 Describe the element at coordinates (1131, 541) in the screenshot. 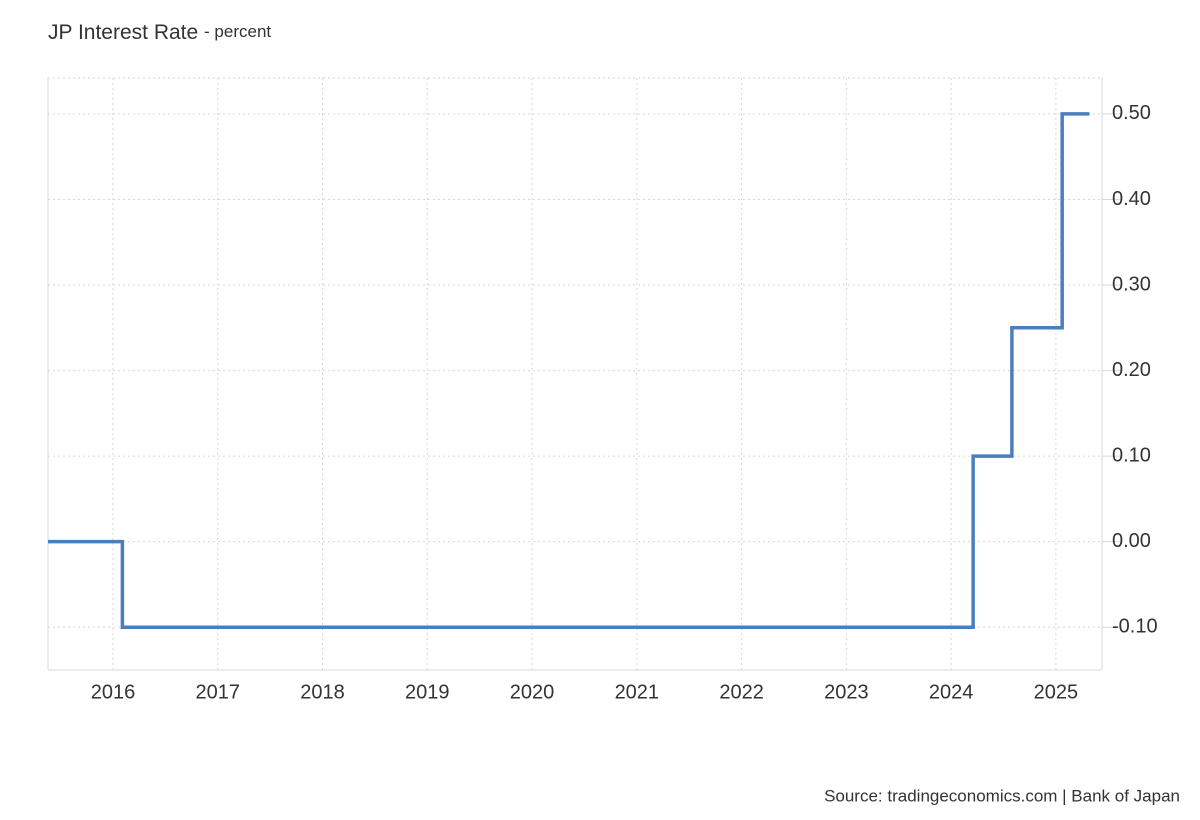

I see `y-tick-label: 0.00` at that location.